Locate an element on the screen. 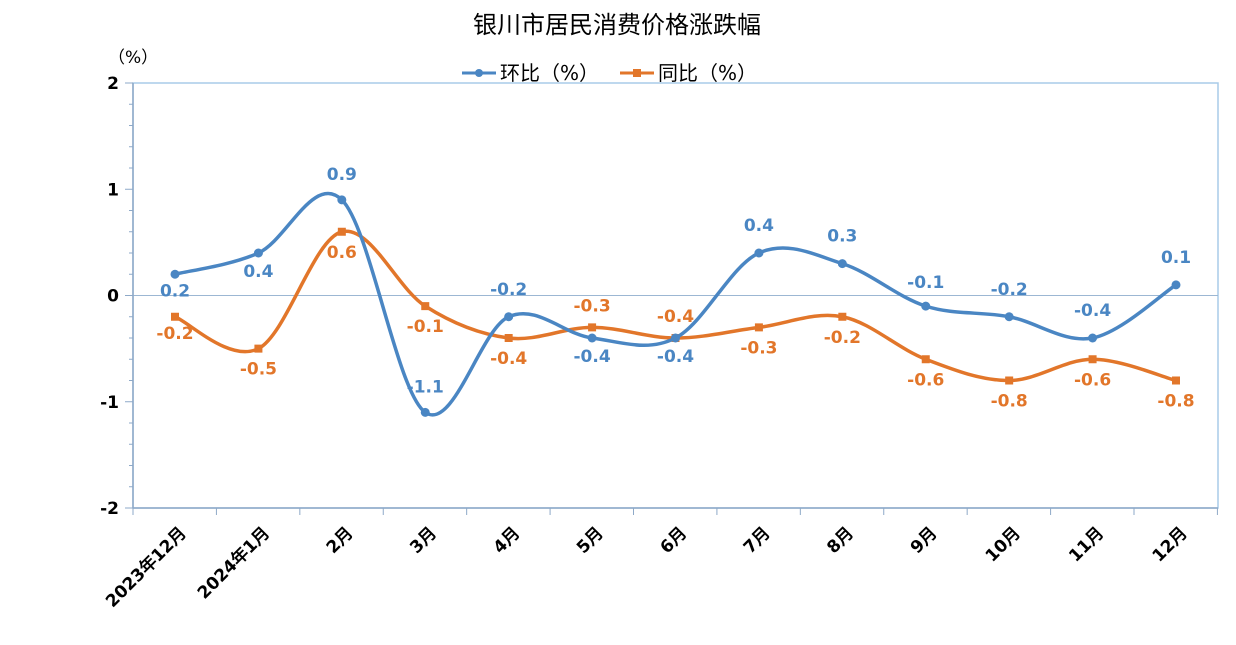 The width and height of the screenshot is (1236, 645). y-tick-label: -1 is located at coordinates (109, 403).